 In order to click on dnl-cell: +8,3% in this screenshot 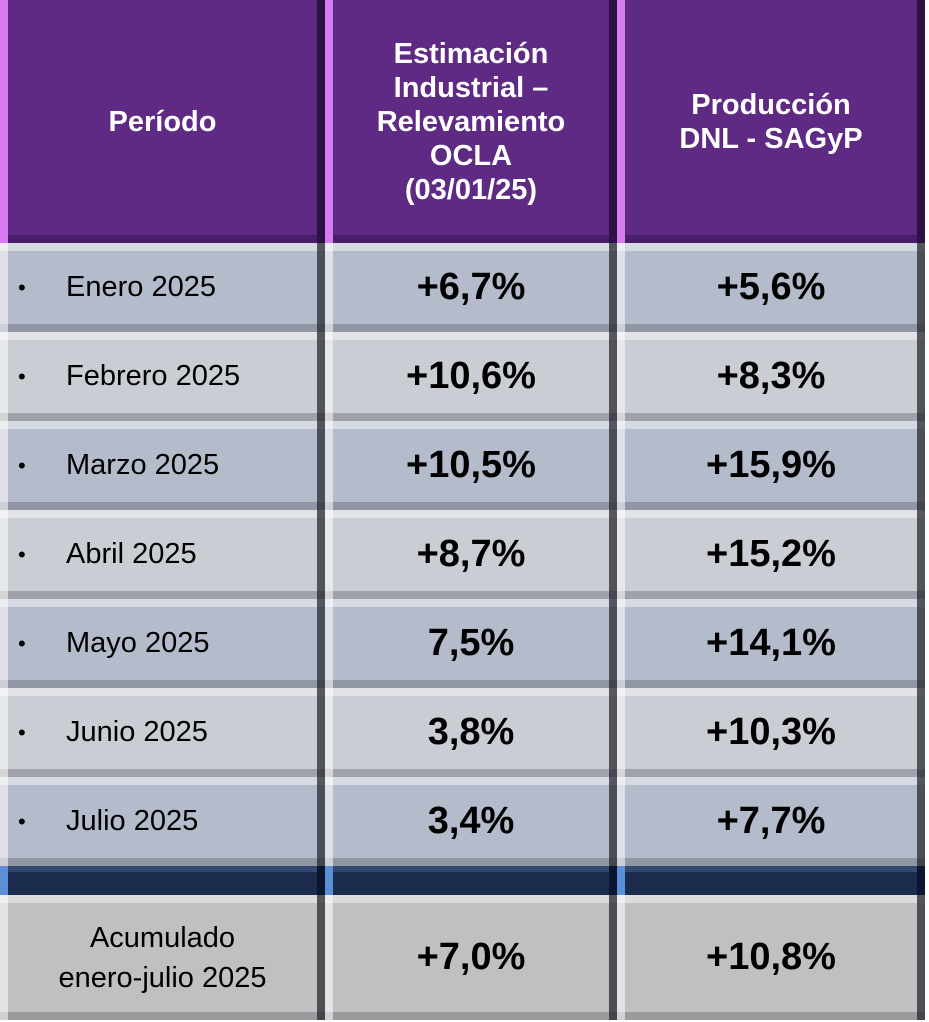, I will do `click(771, 376)`.